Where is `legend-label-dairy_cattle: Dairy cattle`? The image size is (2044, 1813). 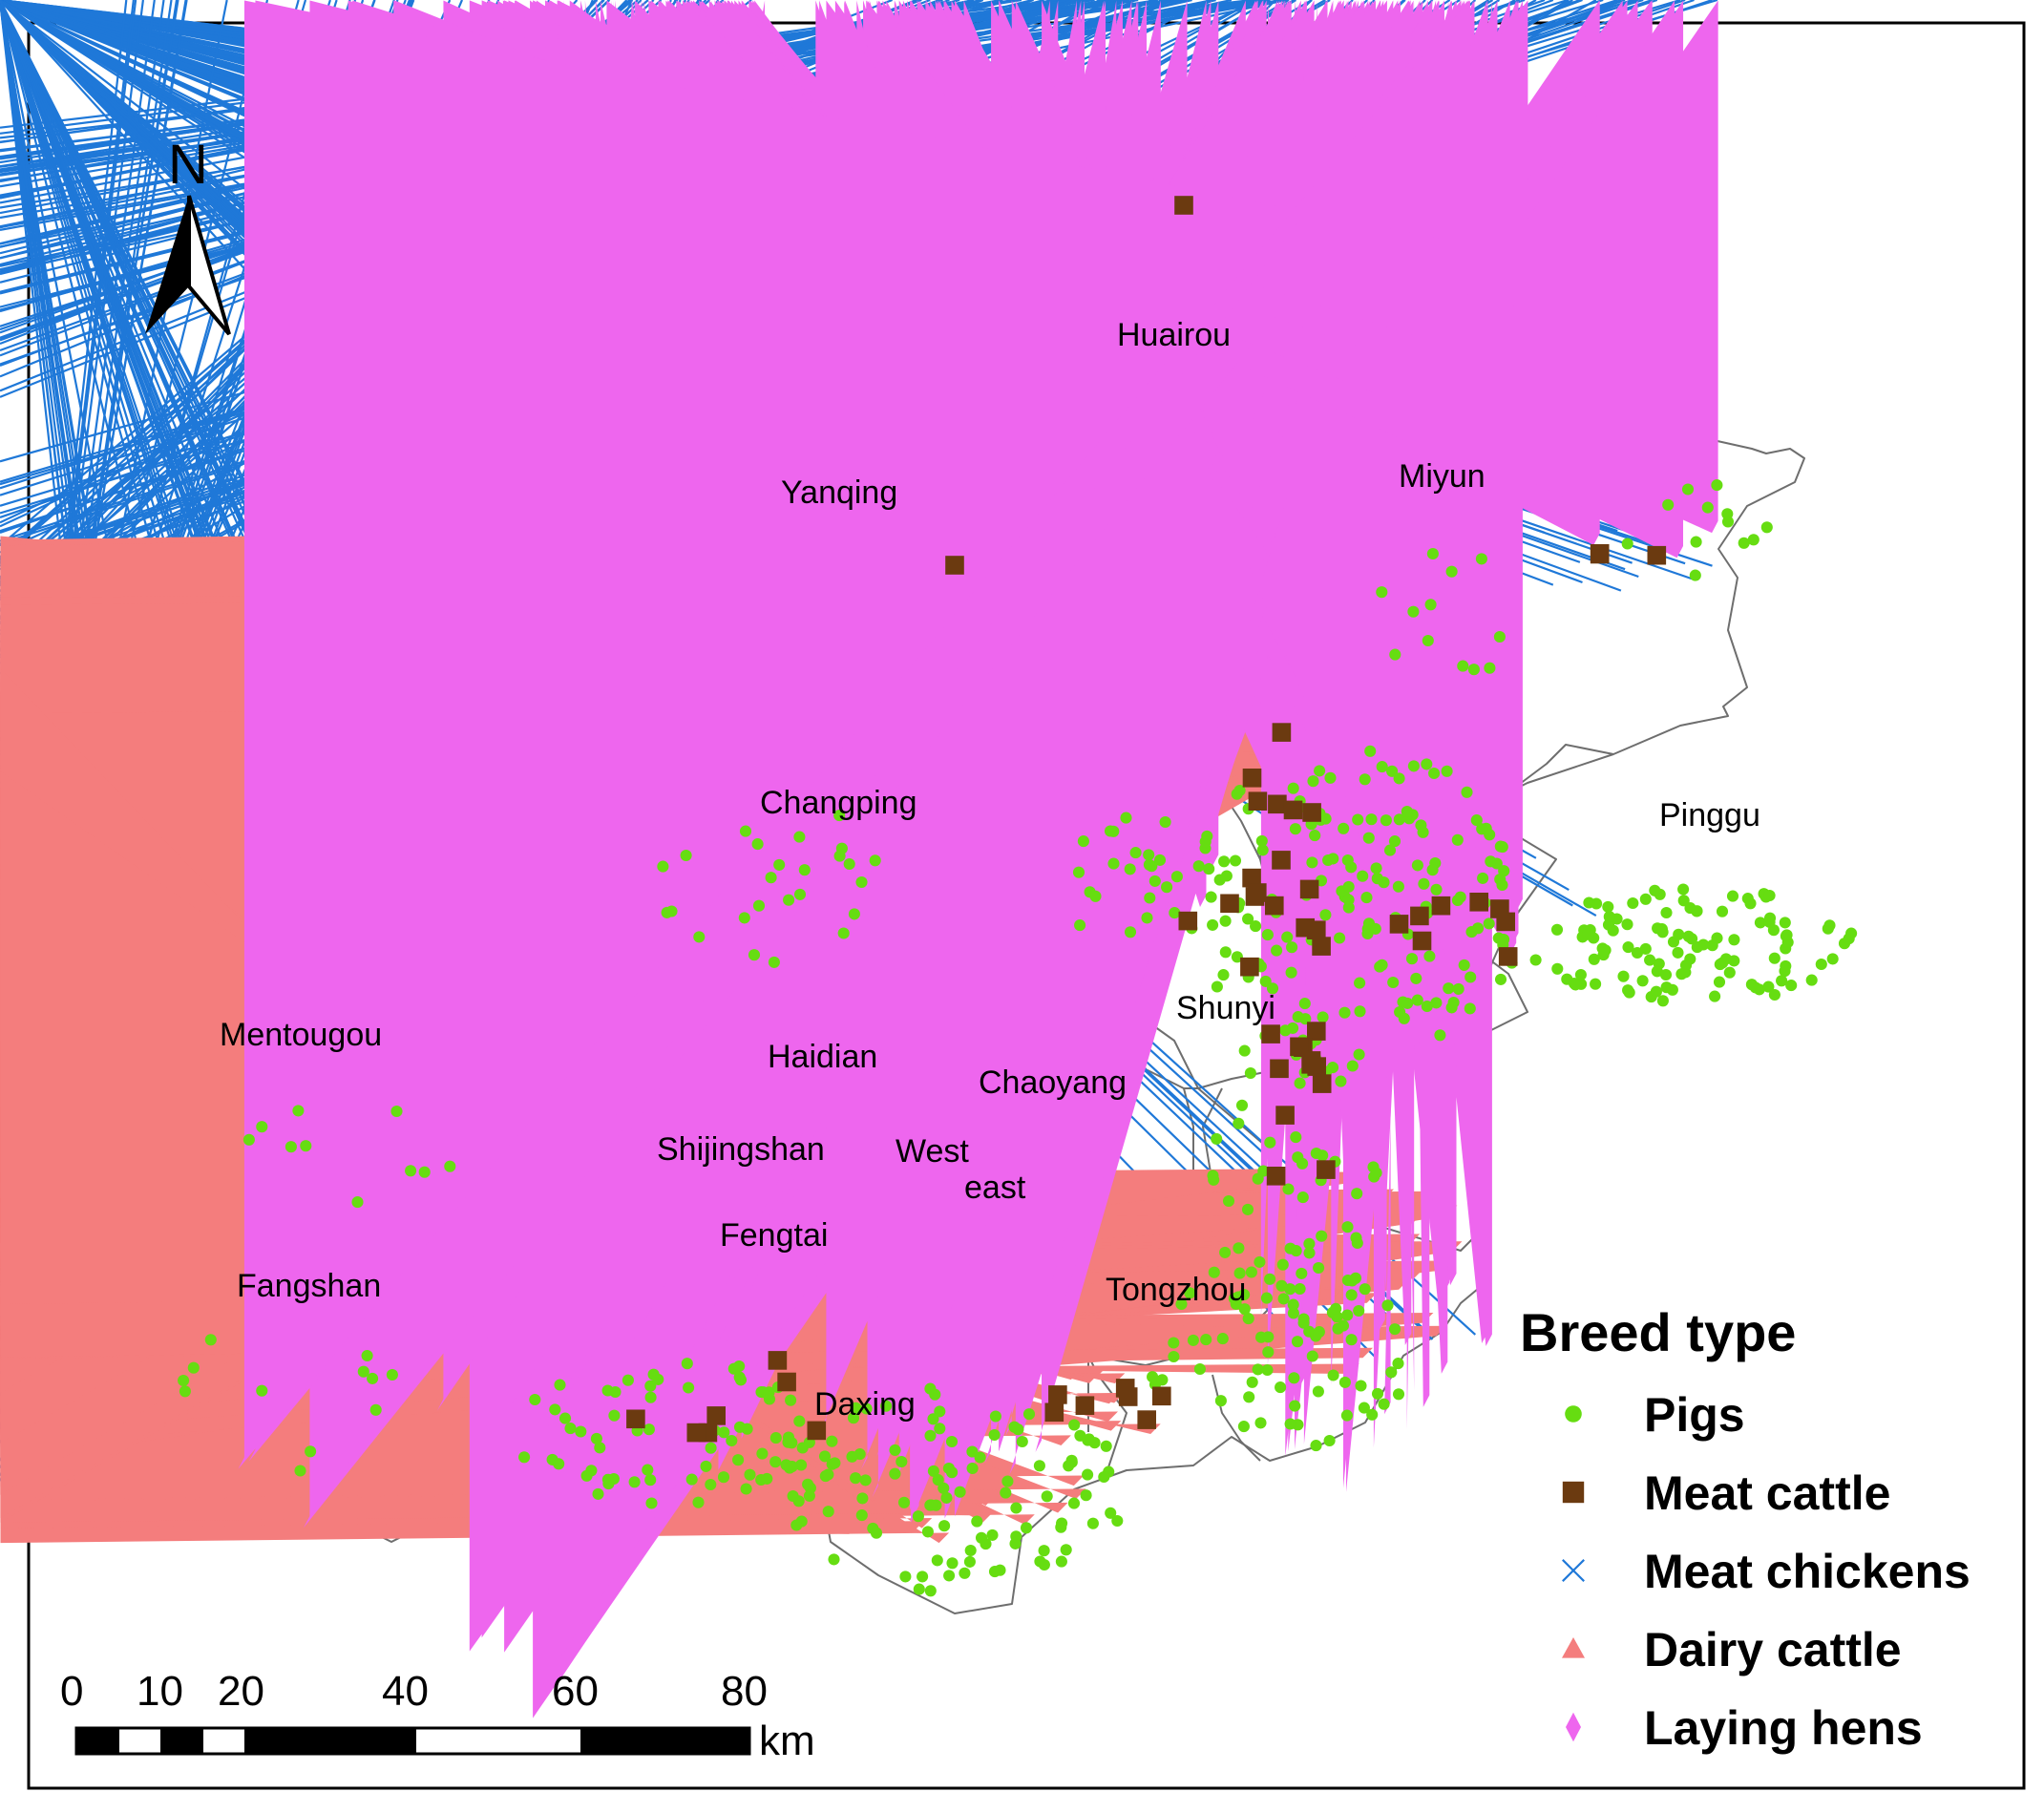
legend-label-dairy_cattle: Dairy cattle is located at coordinates (1773, 1649).